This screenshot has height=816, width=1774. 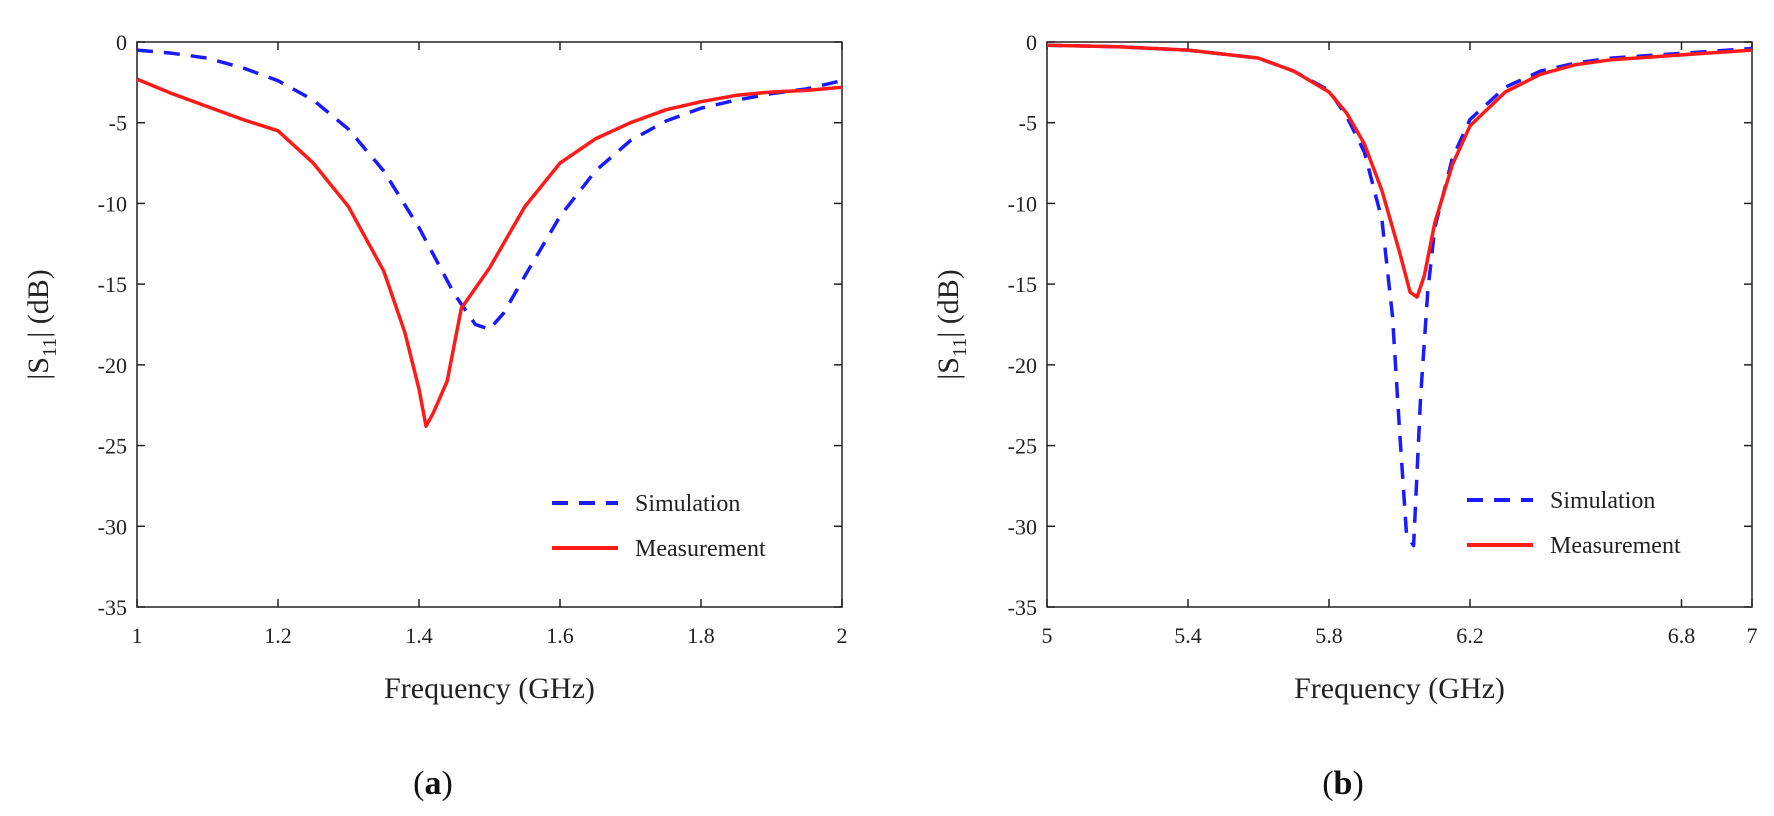 I want to click on y-axis-title-b: |S11| (dB), so click(x=951, y=324).